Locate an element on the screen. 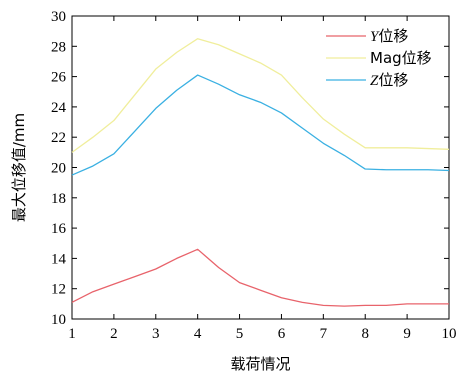 The width and height of the screenshot is (461, 377). x-tick-label: 9 is located at coordinates (407, 334).